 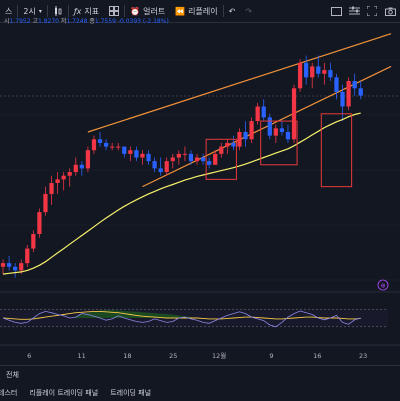 I want to click on replay-button: ⏪ 리플레이, so click(x=196, y=11).